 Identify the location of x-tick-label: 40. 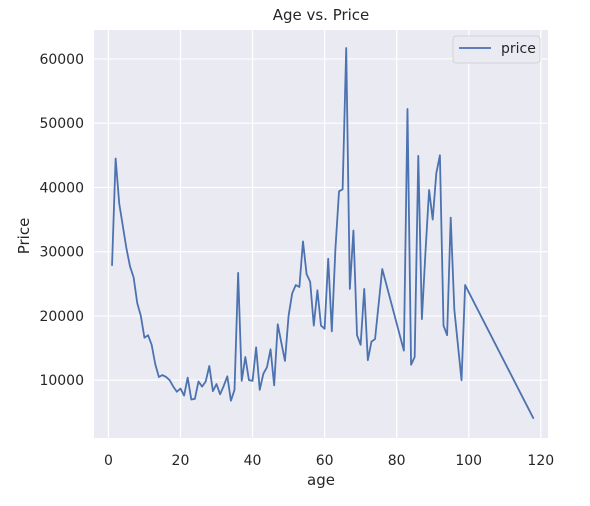
(253, 461).